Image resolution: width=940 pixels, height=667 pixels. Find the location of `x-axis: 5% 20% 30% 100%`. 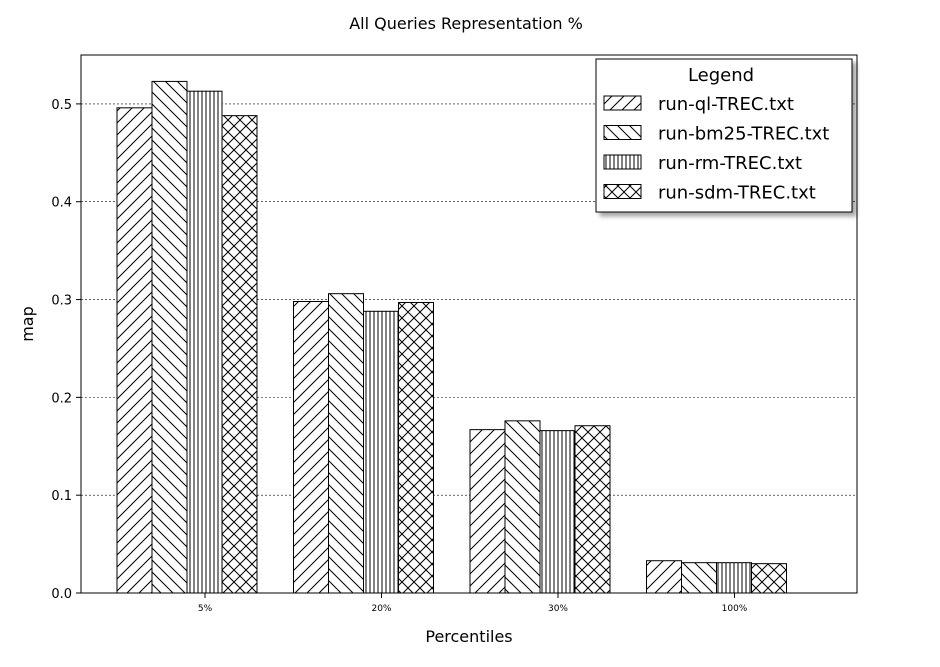

x-axis: 5% 20% 30% 100% is located at coordinates (473, 603).